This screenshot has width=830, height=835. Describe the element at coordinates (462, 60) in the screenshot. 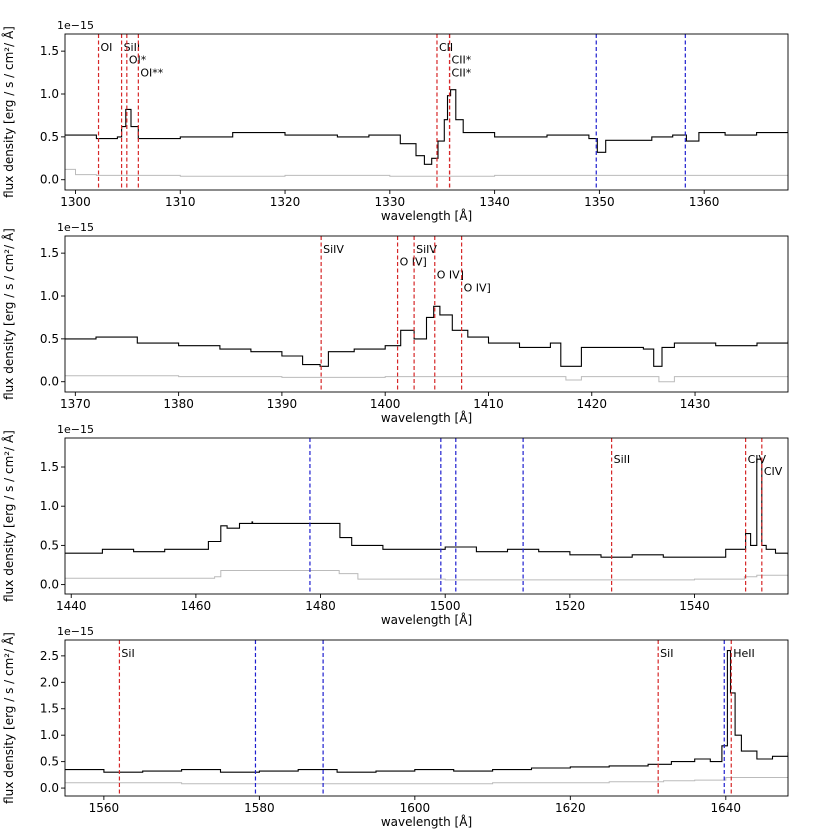

I see `panel-1-marker-label-6: CII*` at that location.